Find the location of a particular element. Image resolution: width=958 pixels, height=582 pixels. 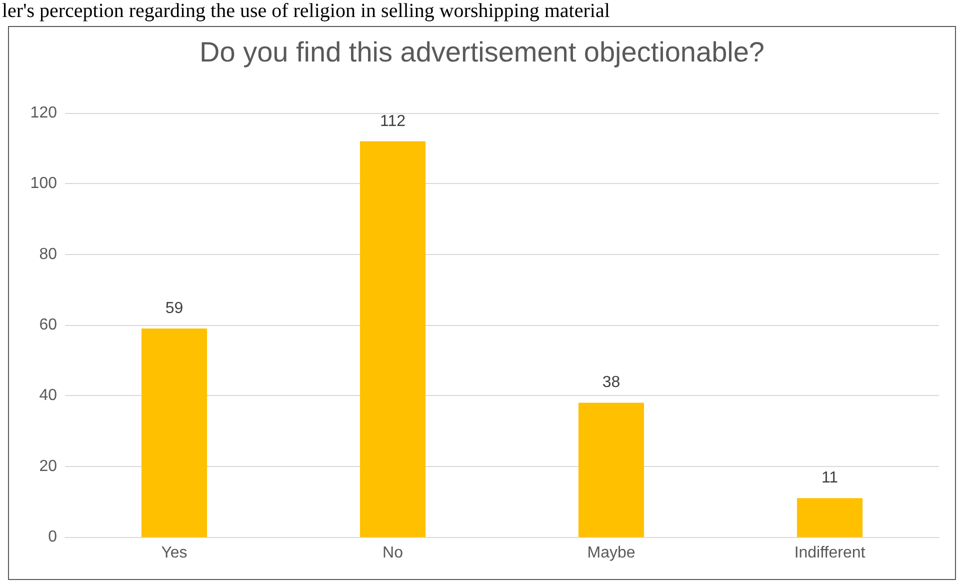

y-tick-label: 20 is located at coordinates (48, 466).